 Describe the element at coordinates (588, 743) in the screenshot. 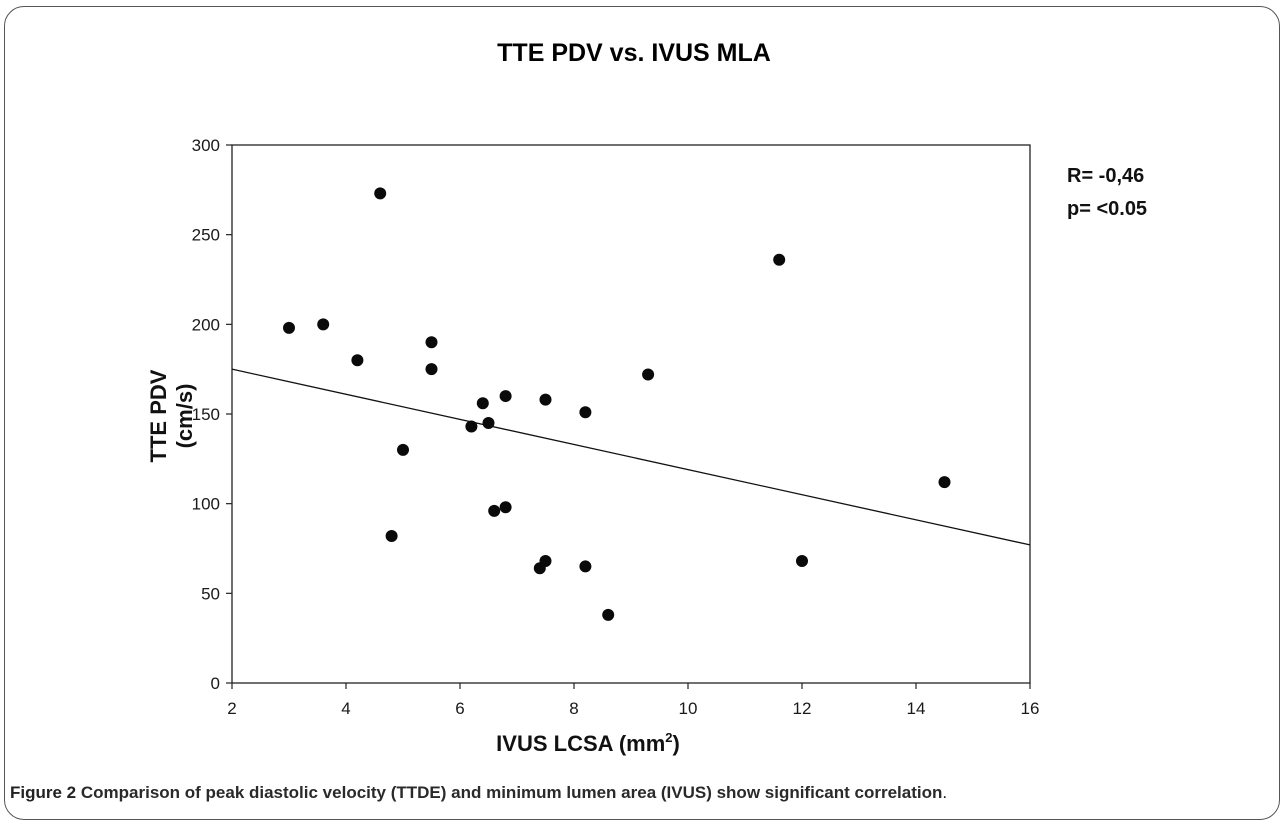

I see `x-axis-label: IVUS LCSA (mm2)` at that location.